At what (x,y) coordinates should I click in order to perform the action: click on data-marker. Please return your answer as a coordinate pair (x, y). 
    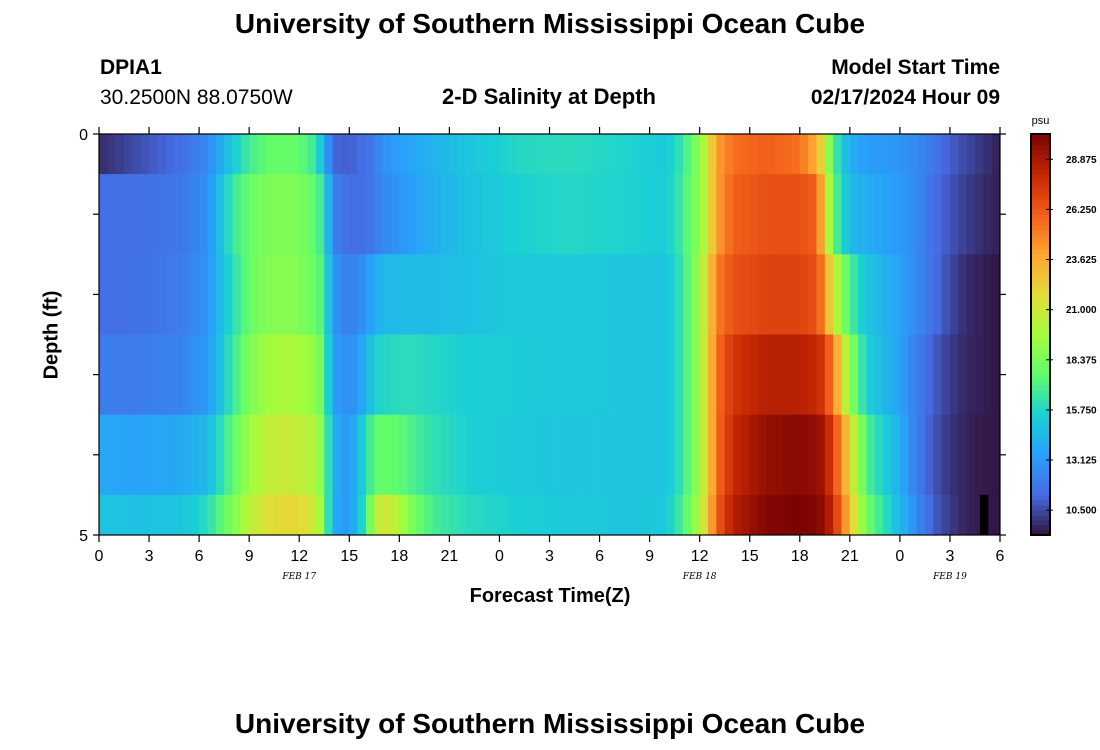
    Looking at the image, I should click on (984, 514).